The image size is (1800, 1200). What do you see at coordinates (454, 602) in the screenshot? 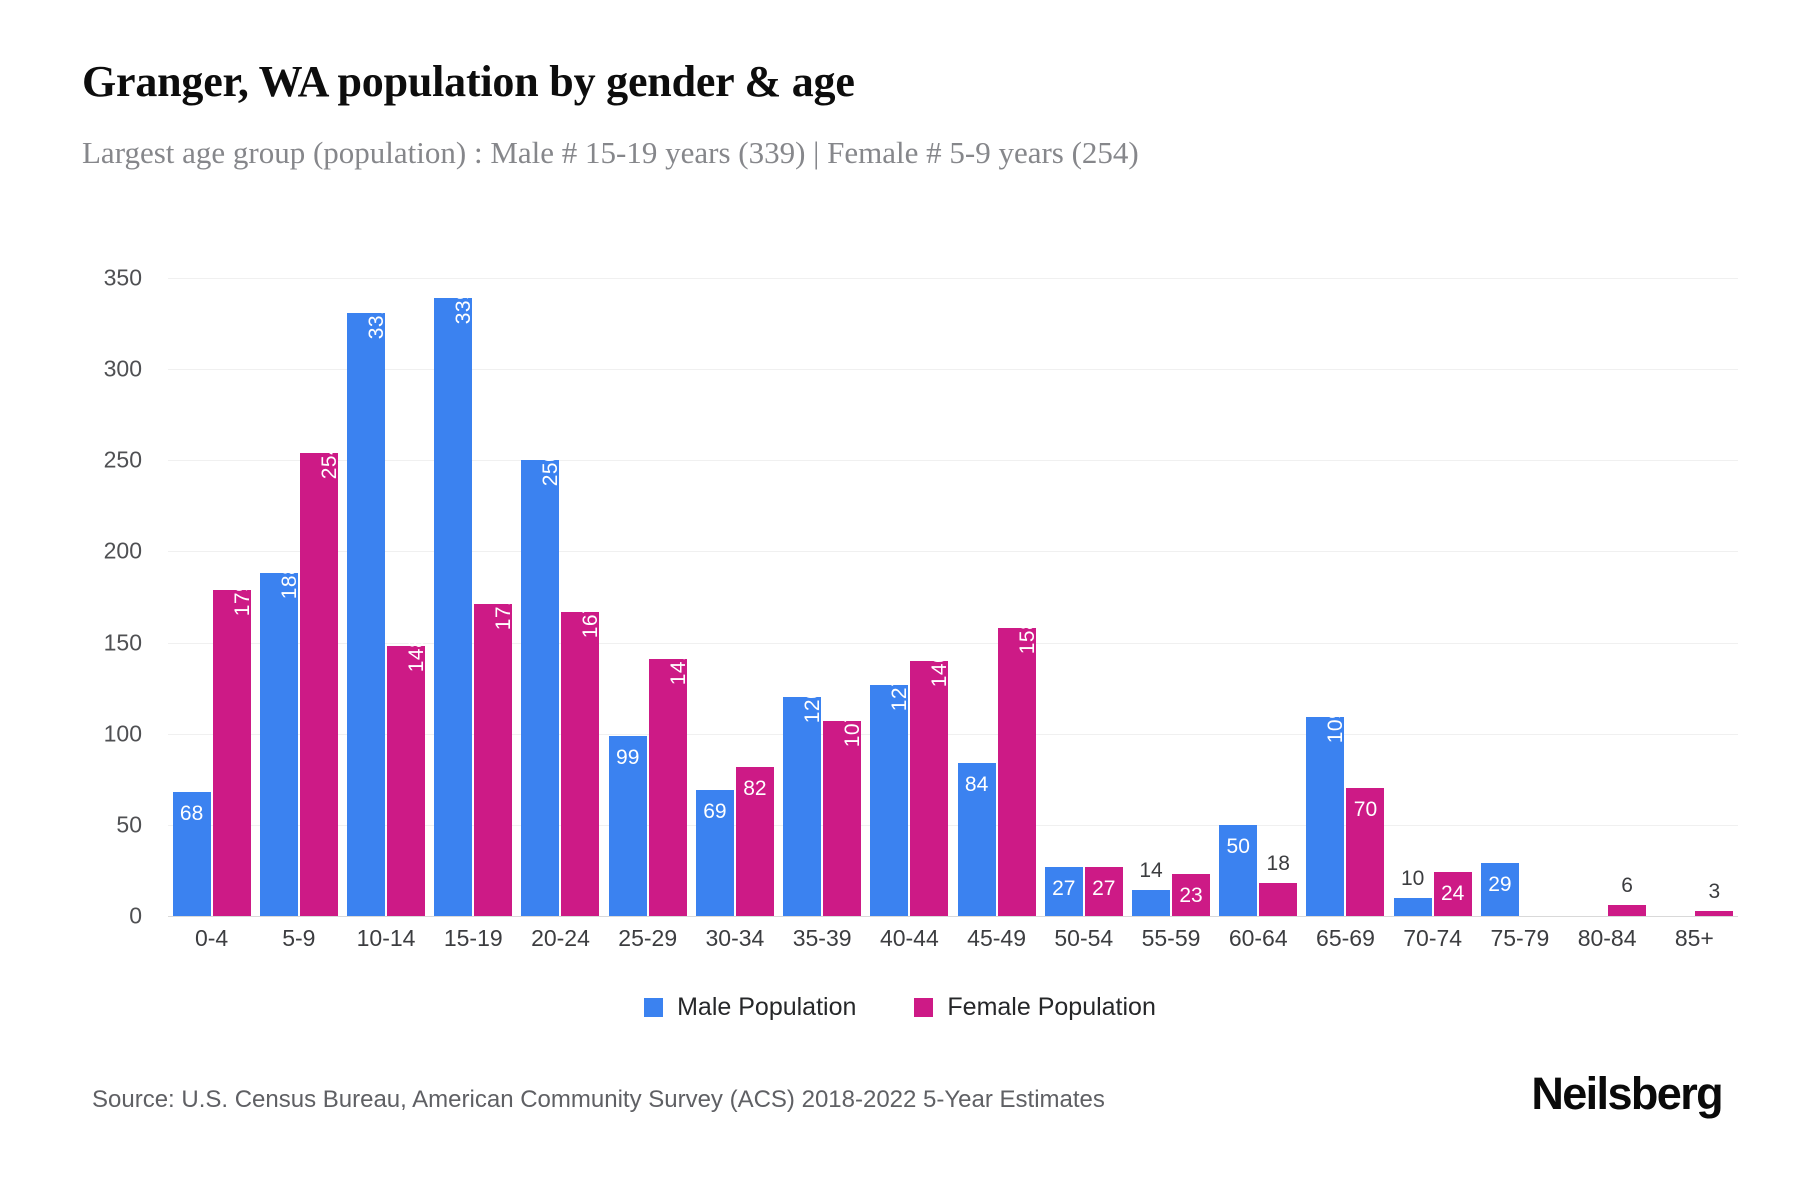
I see `bar-male: 339` at bounding box center [454, 602].